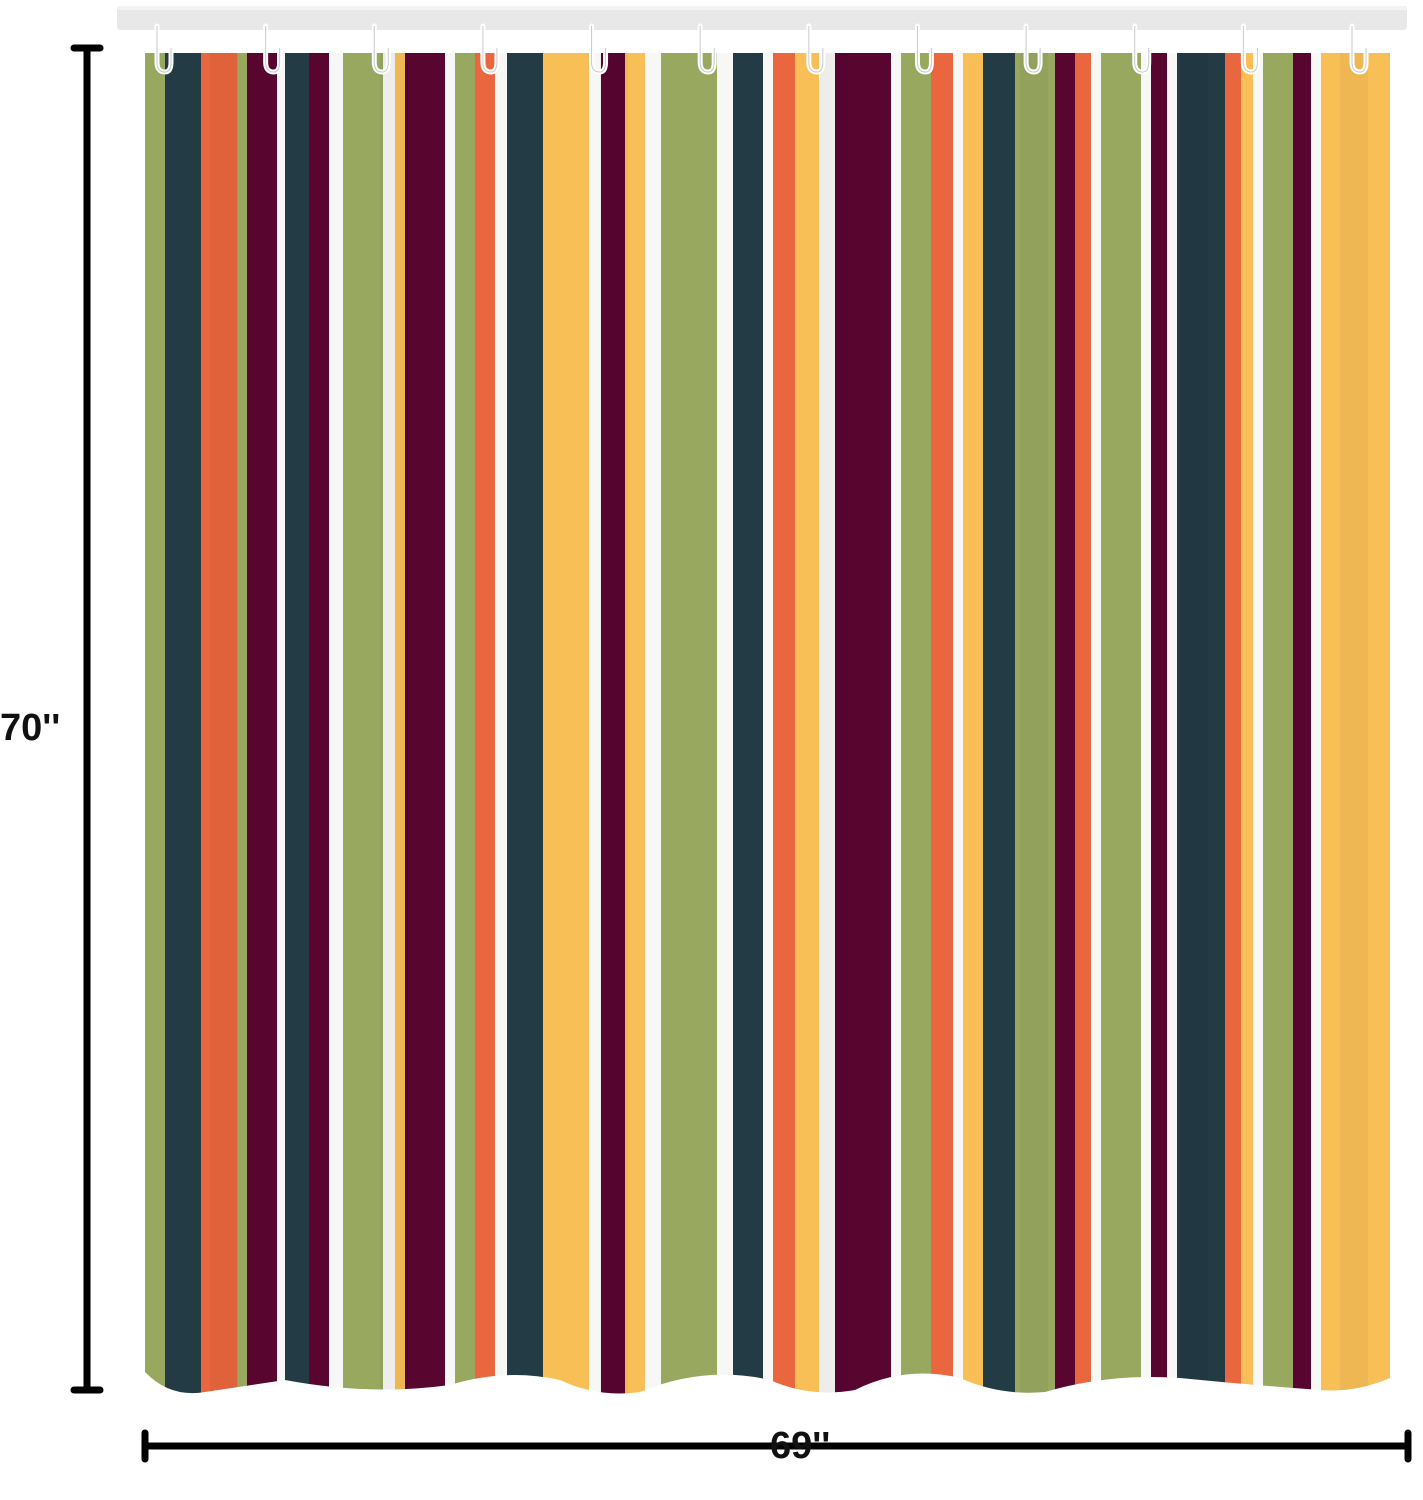 This screenshot has height=1500, width=1423. I want to click on height-dimension-label: 70'', so click(30, 728).